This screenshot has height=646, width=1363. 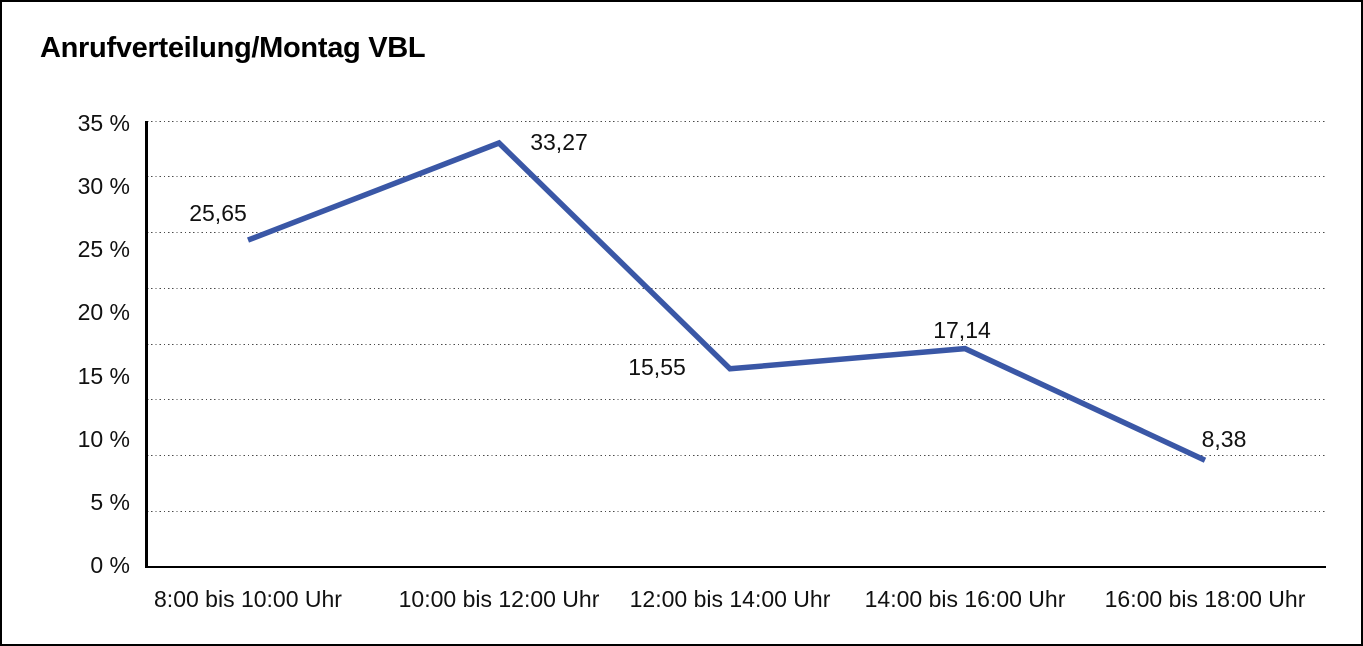 What do you see at coordinates (103, 375) in the screenshot?
I see `y-tick-label: 15 %` at bounding box center [103, 375].